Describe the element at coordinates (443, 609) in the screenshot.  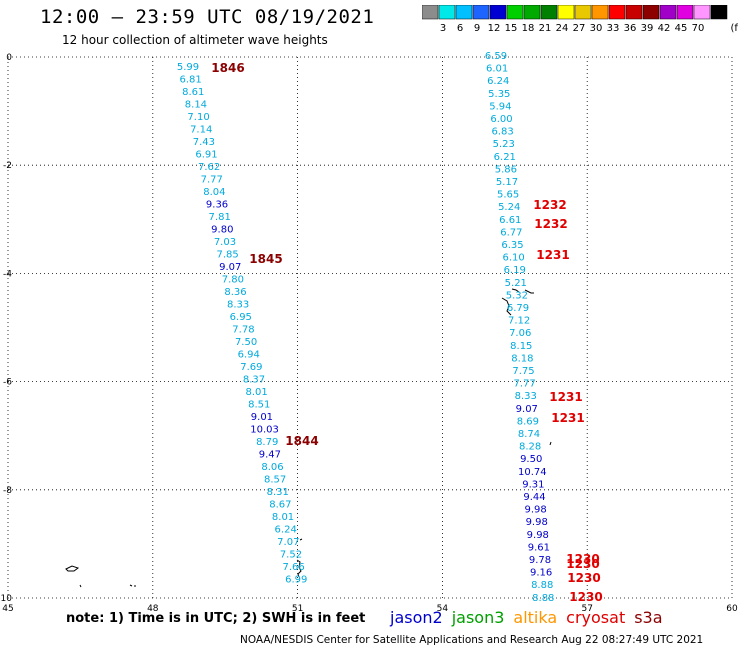
I see `longitude-tick: 54` at that location.